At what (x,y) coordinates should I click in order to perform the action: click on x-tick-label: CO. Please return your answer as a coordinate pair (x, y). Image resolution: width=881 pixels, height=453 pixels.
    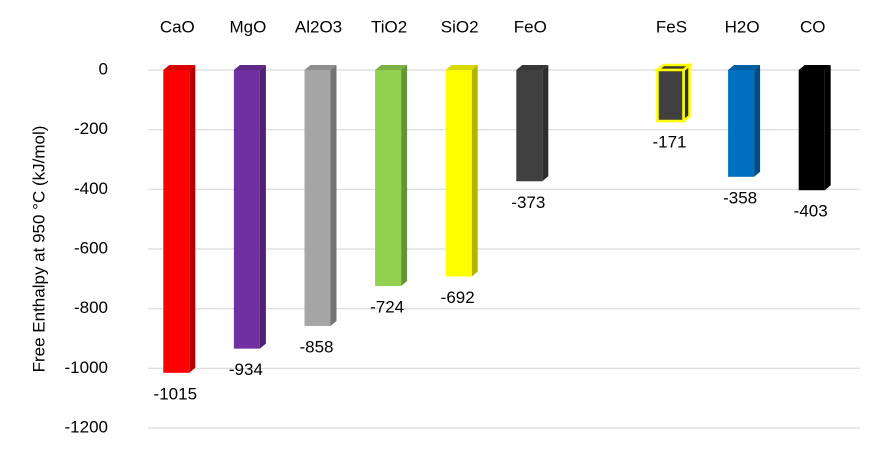
    Looking at the image, I should click on (813, 26).